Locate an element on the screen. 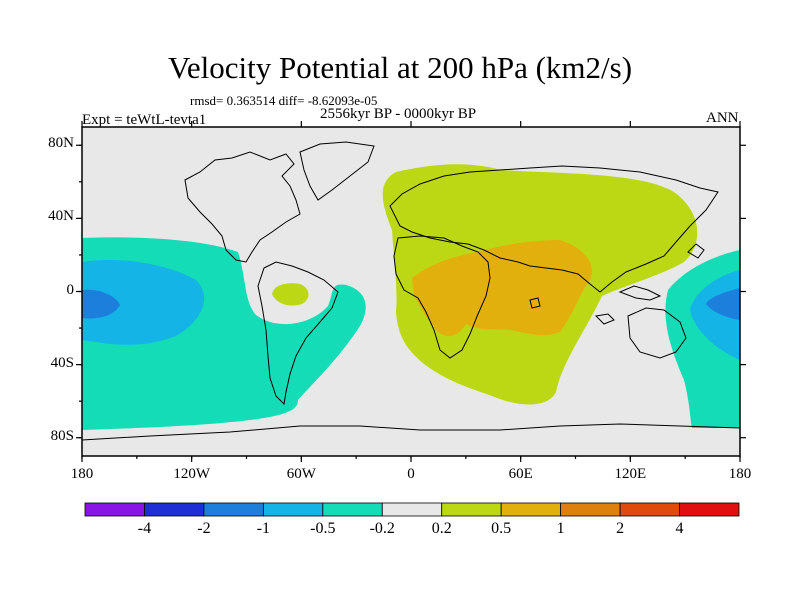 The image size is (800, 600). lon-label-60w: 60W is located at coordinates (301, 474).